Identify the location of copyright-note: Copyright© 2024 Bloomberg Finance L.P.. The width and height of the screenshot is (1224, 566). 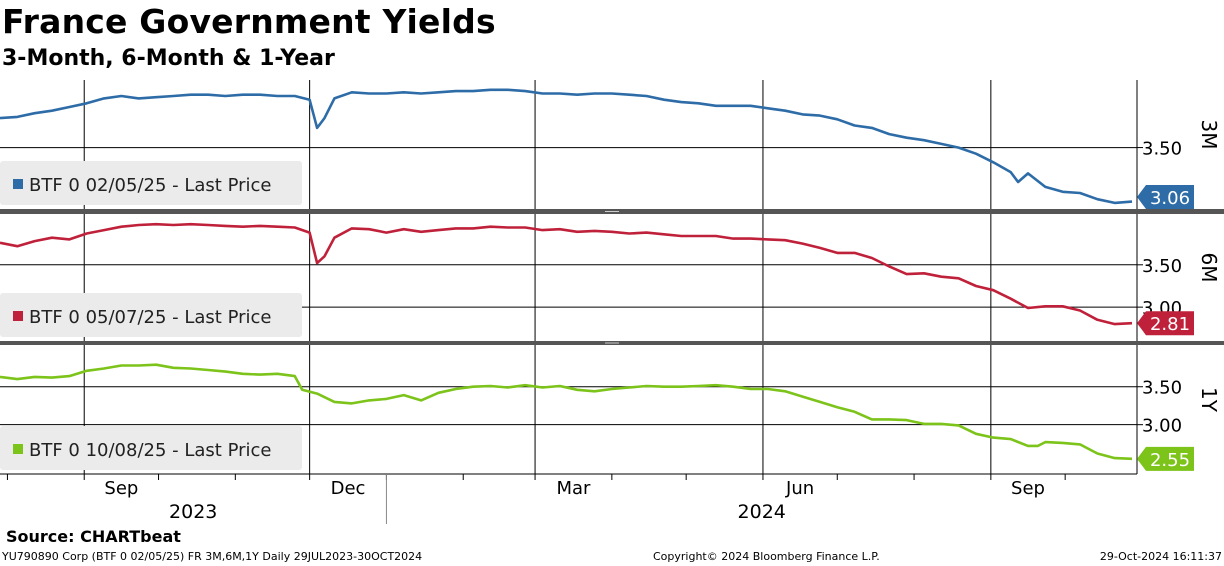
(766, 556).